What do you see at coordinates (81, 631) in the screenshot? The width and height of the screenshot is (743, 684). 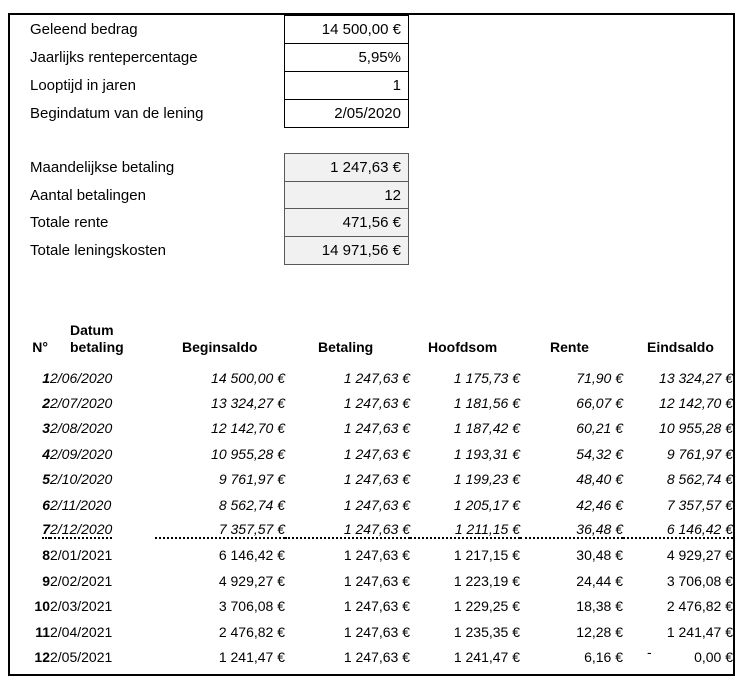 I see `cell-datum: 2/04/2021` at bounding box center [81, 631].